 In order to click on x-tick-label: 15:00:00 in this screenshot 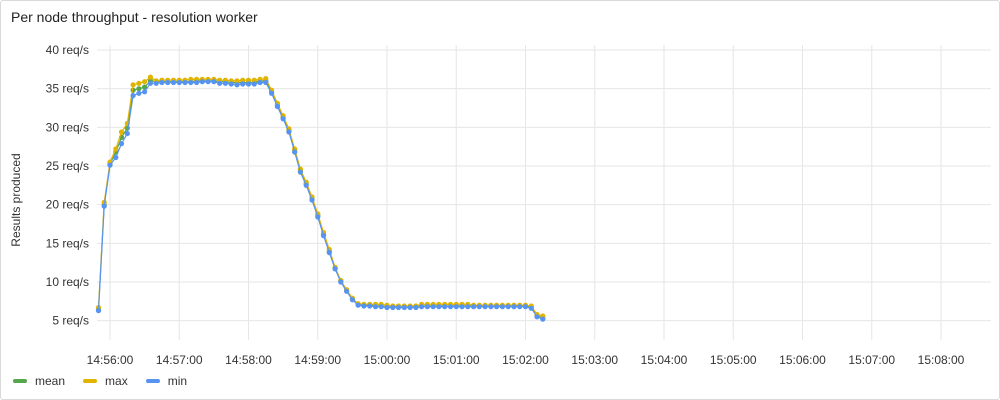, I will do `click(387, 360)`.